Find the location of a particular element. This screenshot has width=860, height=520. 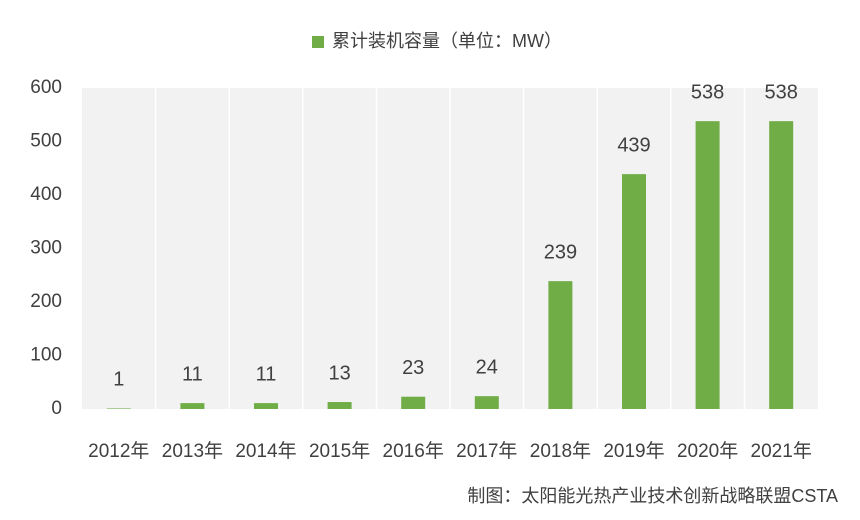

y-tick-label: 100 is located at coordinates (46, 355).